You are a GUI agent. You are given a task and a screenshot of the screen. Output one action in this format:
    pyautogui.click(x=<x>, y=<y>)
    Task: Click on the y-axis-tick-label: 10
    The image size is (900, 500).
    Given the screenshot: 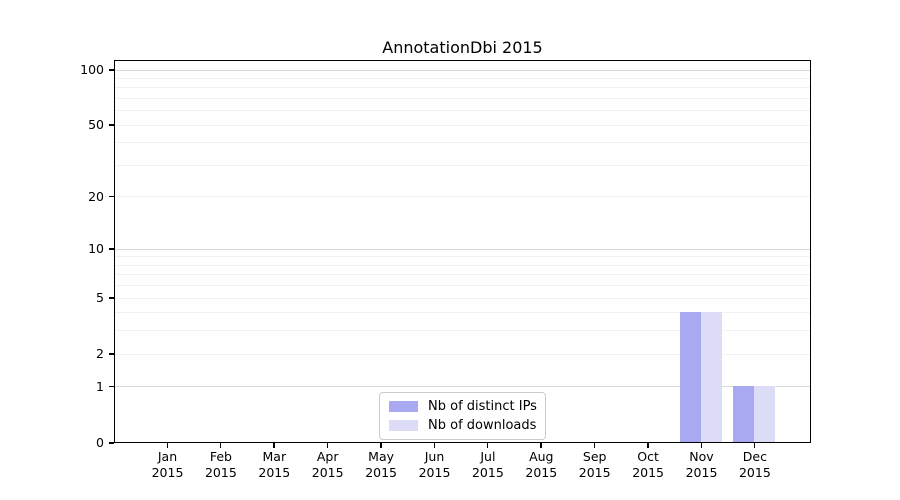 What is the action you would take?
    pyautogui.click(x=96, y=249)
    